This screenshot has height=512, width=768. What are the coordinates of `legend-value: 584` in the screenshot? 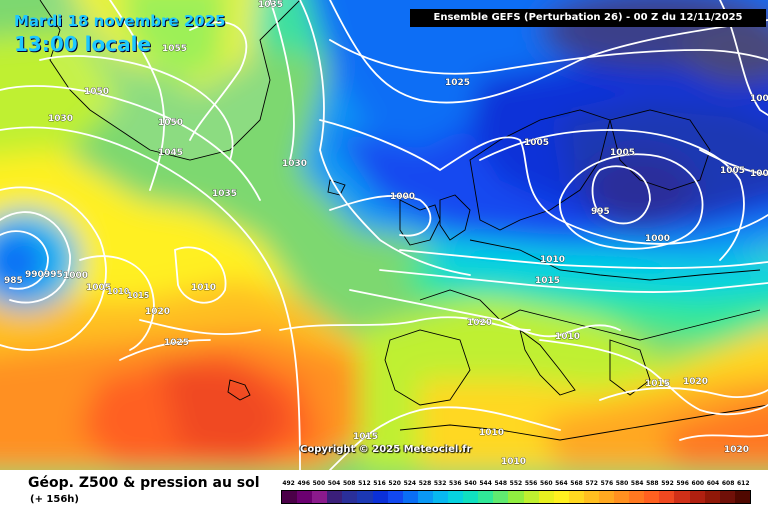 It's located at (637, 483).